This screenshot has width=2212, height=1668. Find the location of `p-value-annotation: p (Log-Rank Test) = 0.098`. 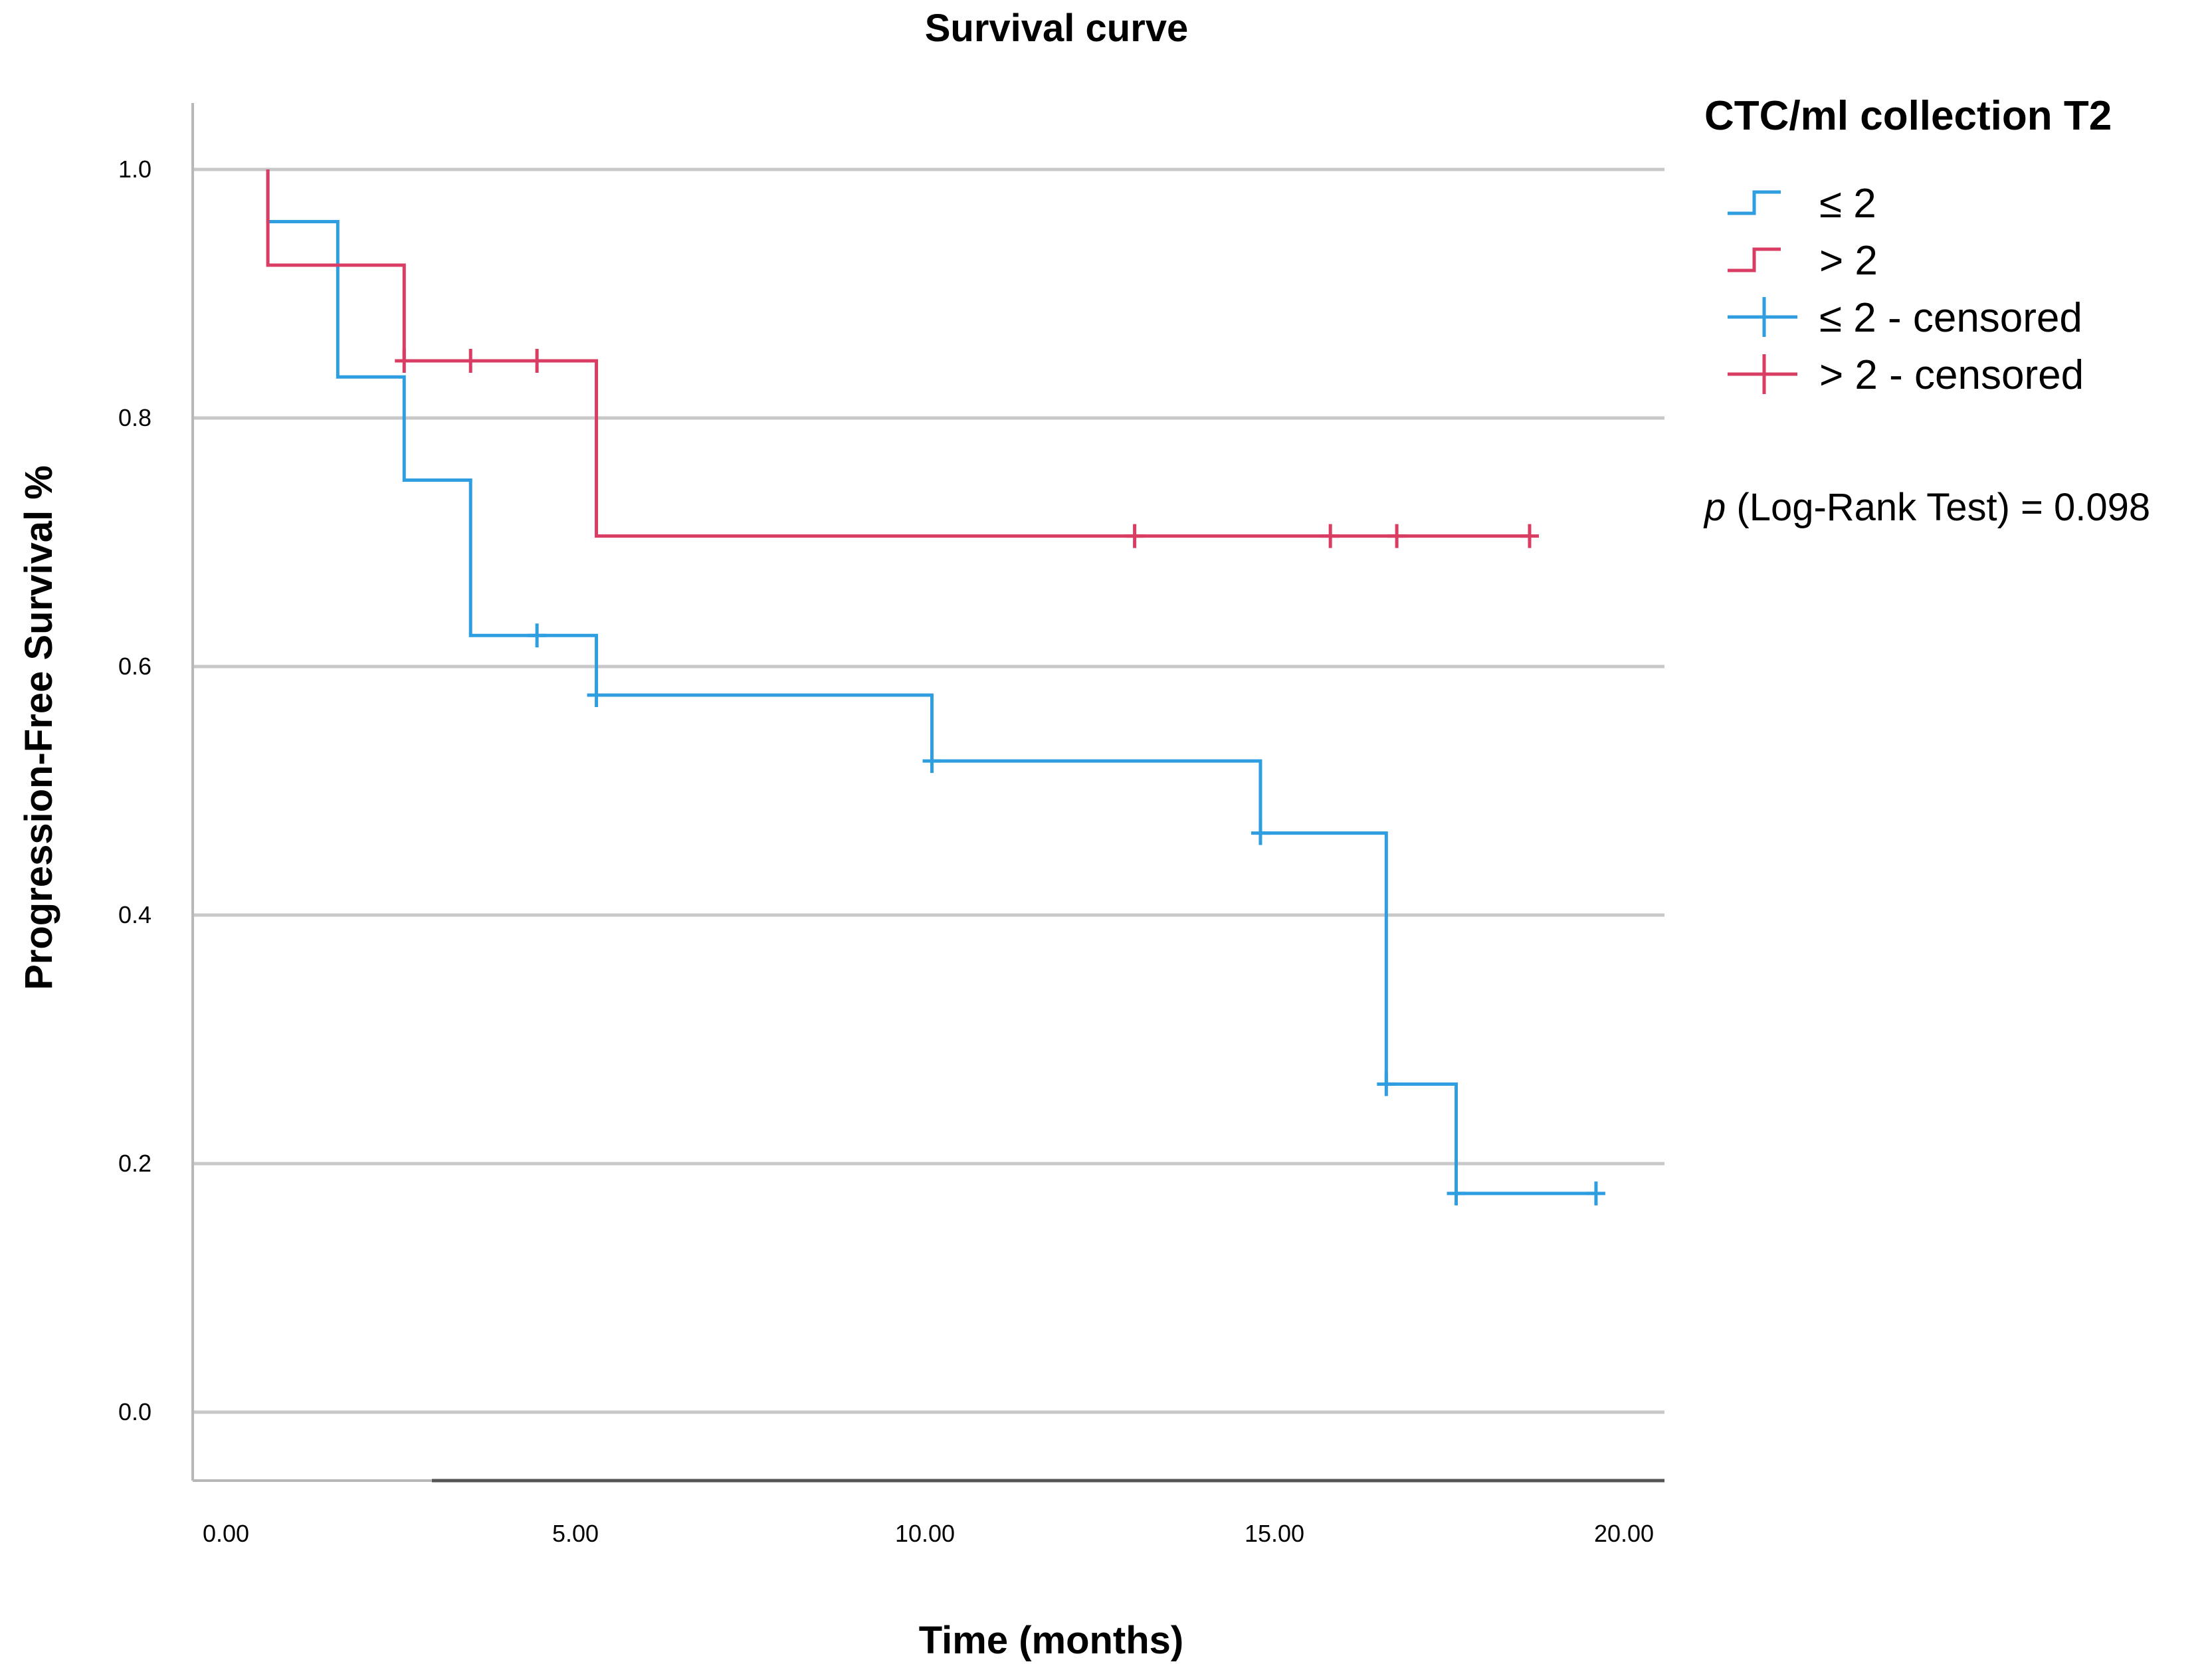

p-value-annotation: p (Log-Rank Test) = 0.098 is located at coordinates (1927, 508).